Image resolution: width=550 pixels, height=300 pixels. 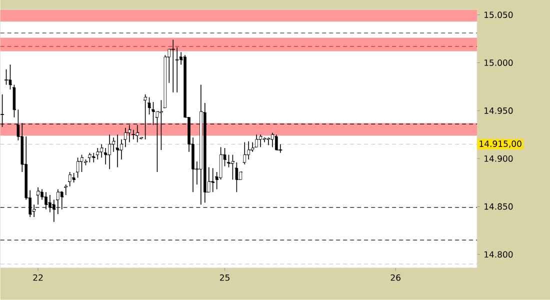 I want to click on y-tick-label: 15.050, so click(x=498, y=15).